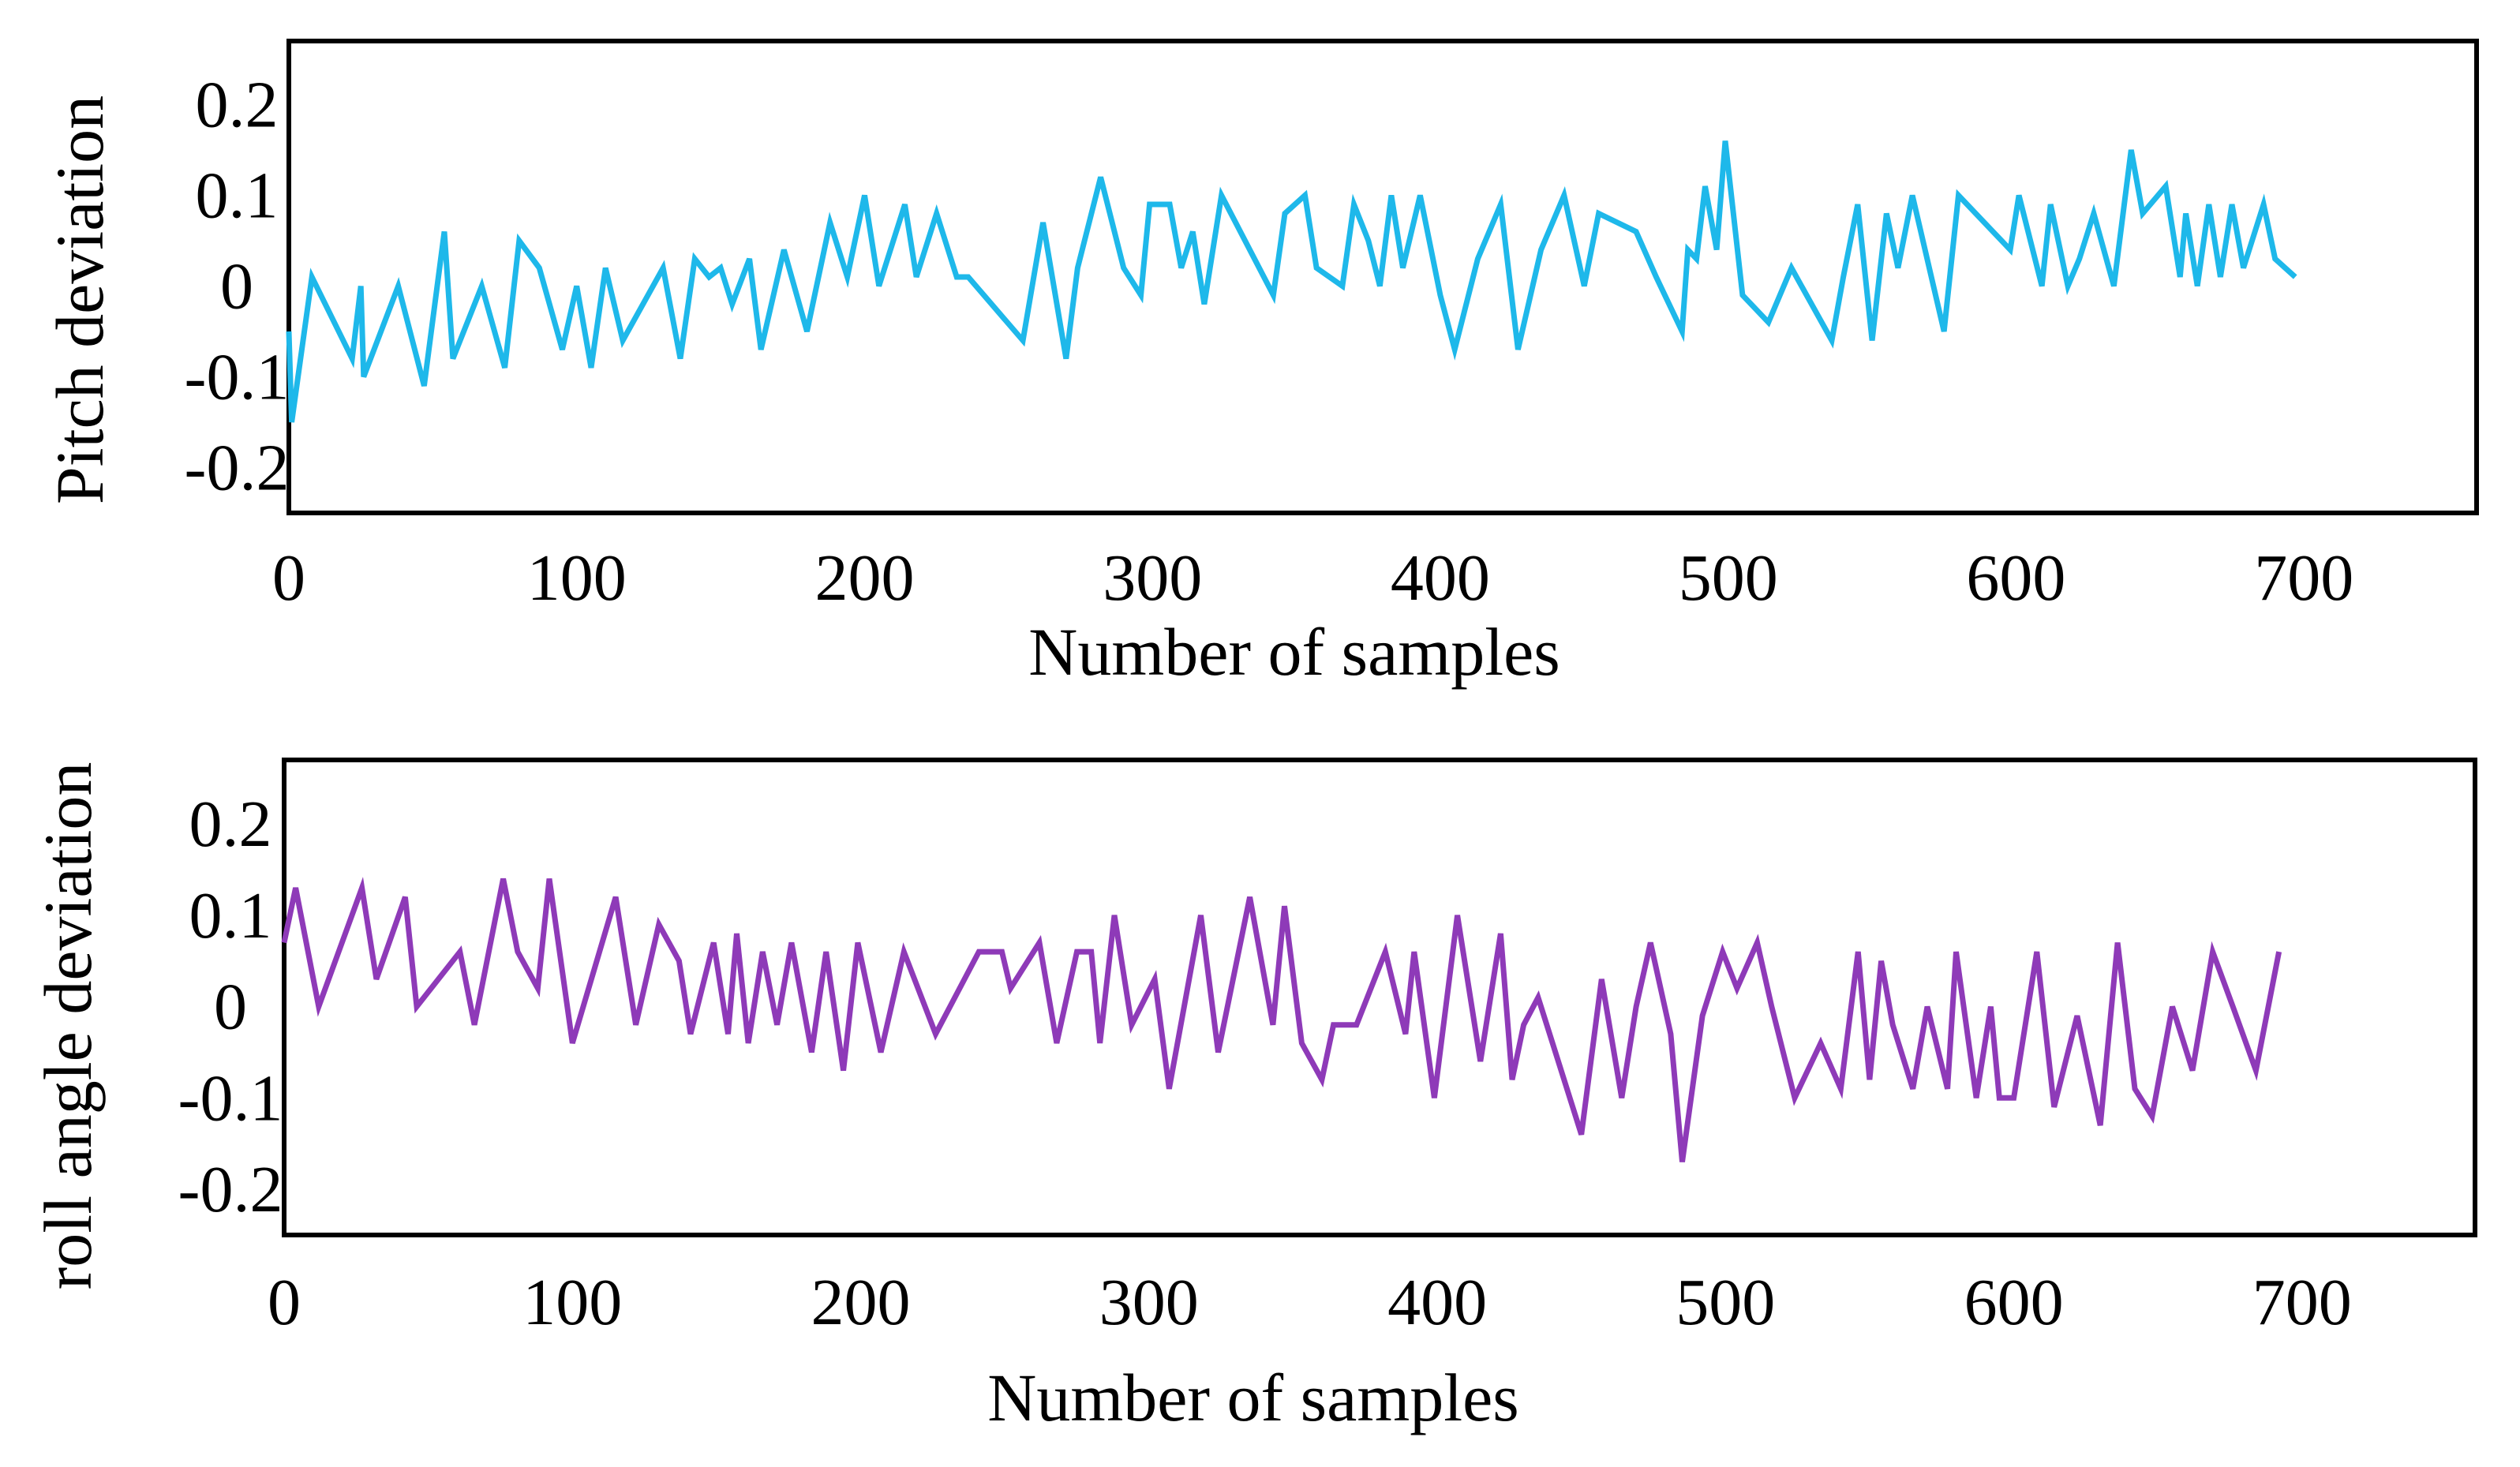  What do you see at coordinates (1440, 578) in the screenshot?
I see `pitch-x-tick-label: 400` at bounding box center [1440, 578].